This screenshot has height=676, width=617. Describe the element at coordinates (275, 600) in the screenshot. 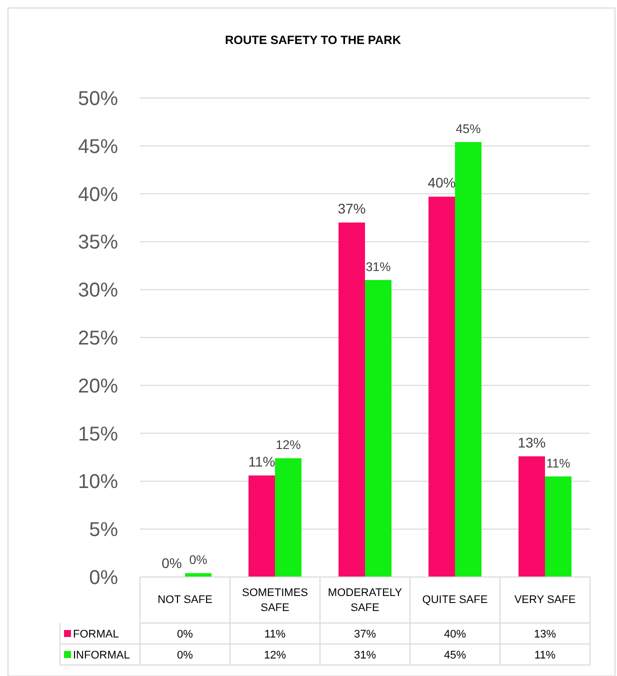

I see `x-tick-label: SOMETIMES SAFE` at that location.